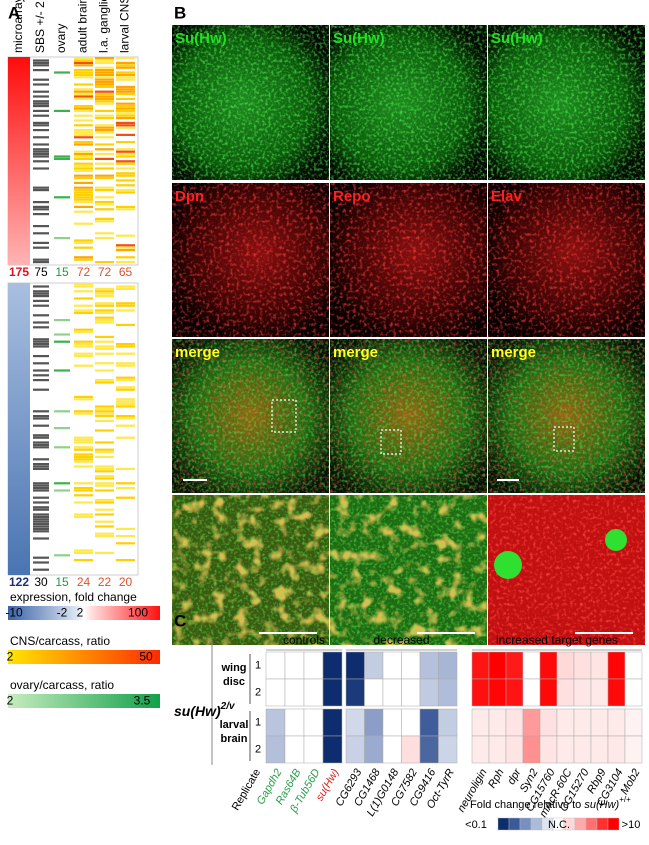 Image resolution: width=649 pixels, height=845 pixels. Describe the element at coordinates (258, 749) in the screenshot. I see `replicate-label: 2` at that location.